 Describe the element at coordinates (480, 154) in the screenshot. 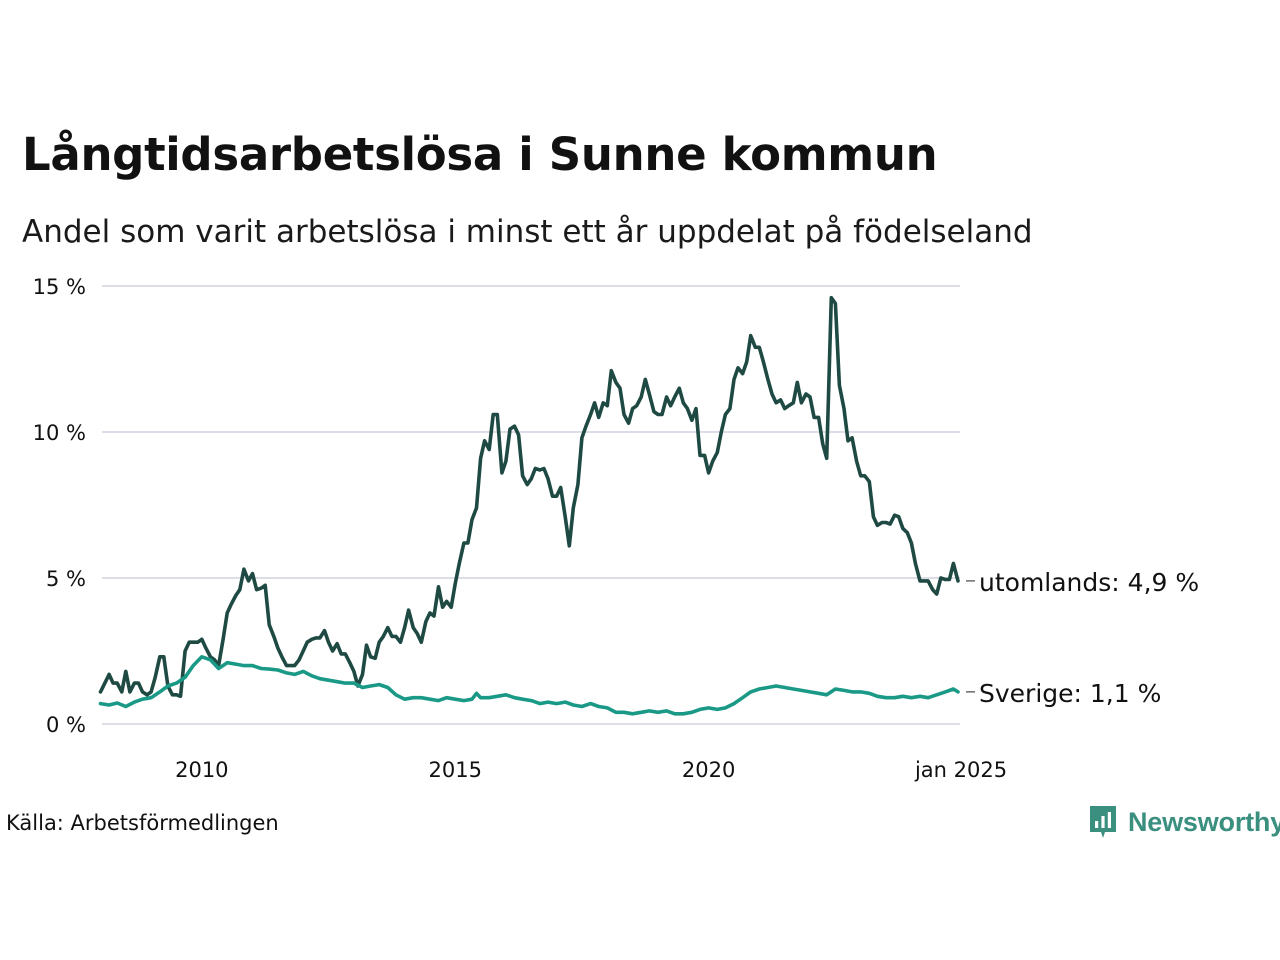

I see `chart-title: Långtidsarbetslösa i Sunne kommun` at that location.